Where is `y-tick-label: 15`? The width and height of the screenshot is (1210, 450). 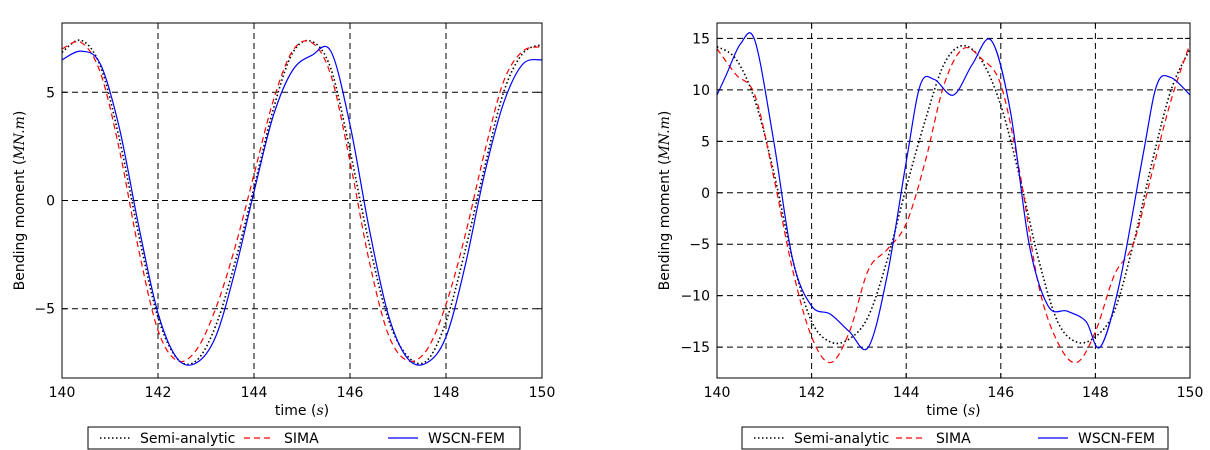 y-tick-label: 15 is located at coordinates (701, 39).